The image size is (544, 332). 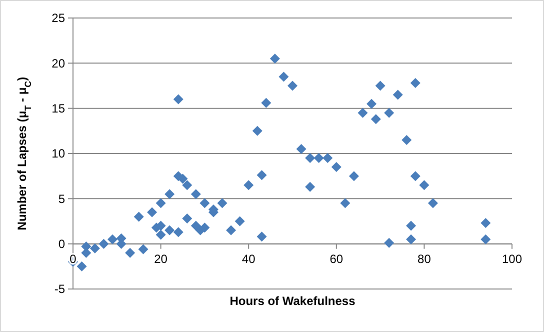 I want to click on x-tick-label: 80, so click(x=425, y=259).